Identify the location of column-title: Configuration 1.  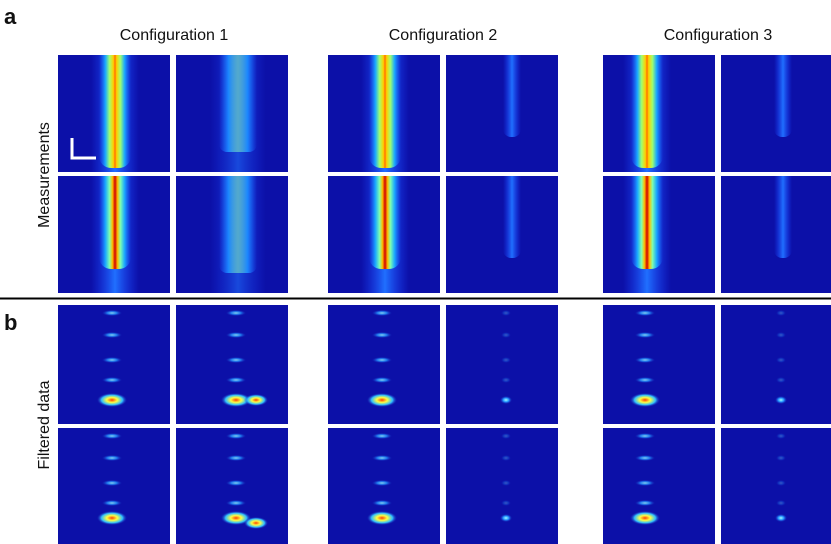
(174, 35).